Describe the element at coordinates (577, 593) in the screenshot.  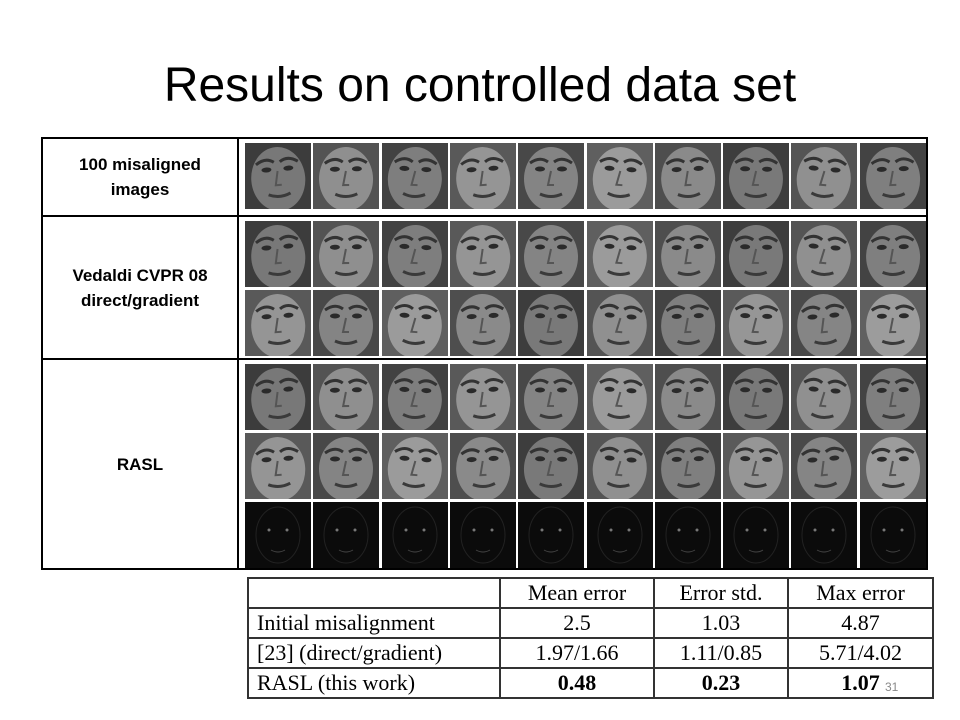
I see `header-cell: Mean error` at that location.